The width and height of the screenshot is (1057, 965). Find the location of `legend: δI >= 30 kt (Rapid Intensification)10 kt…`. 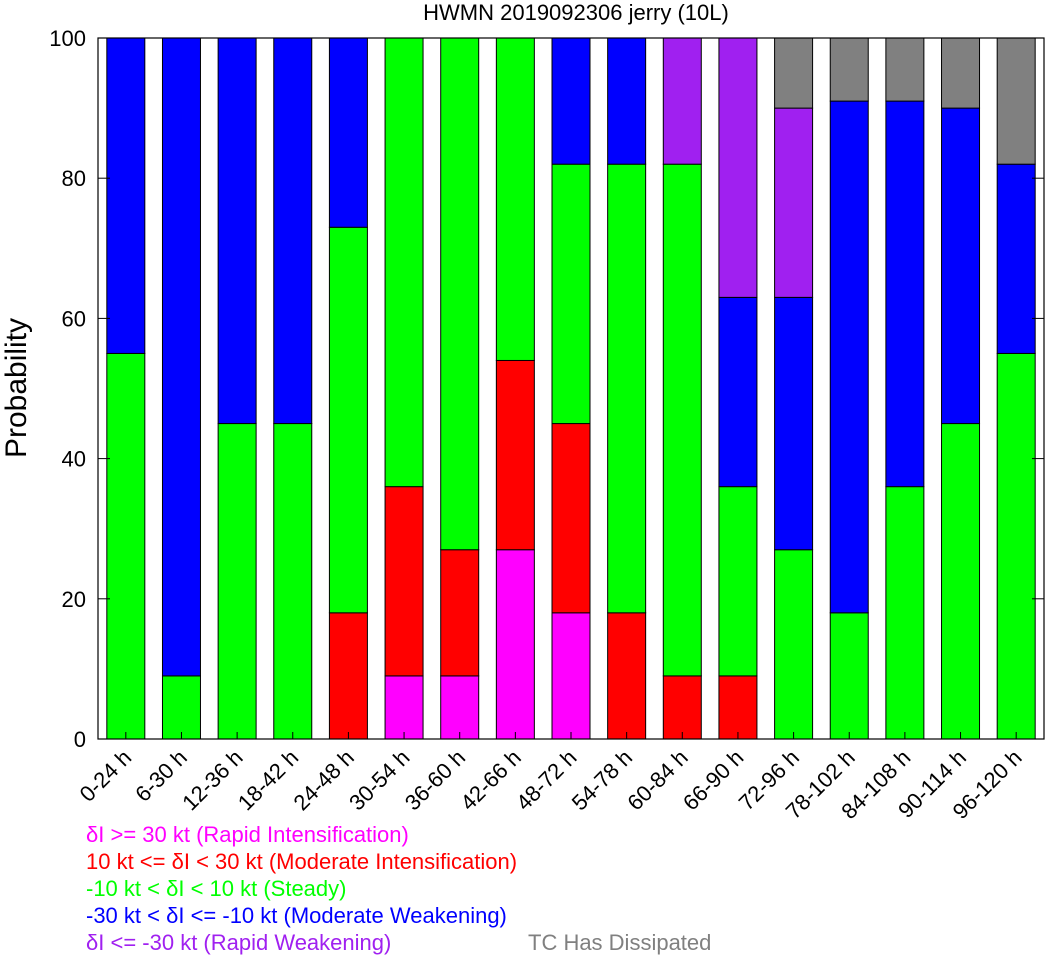

legend: δI >= 30 kt (Rapid Intensification)10 kt… is located at coordinates (398, 888).